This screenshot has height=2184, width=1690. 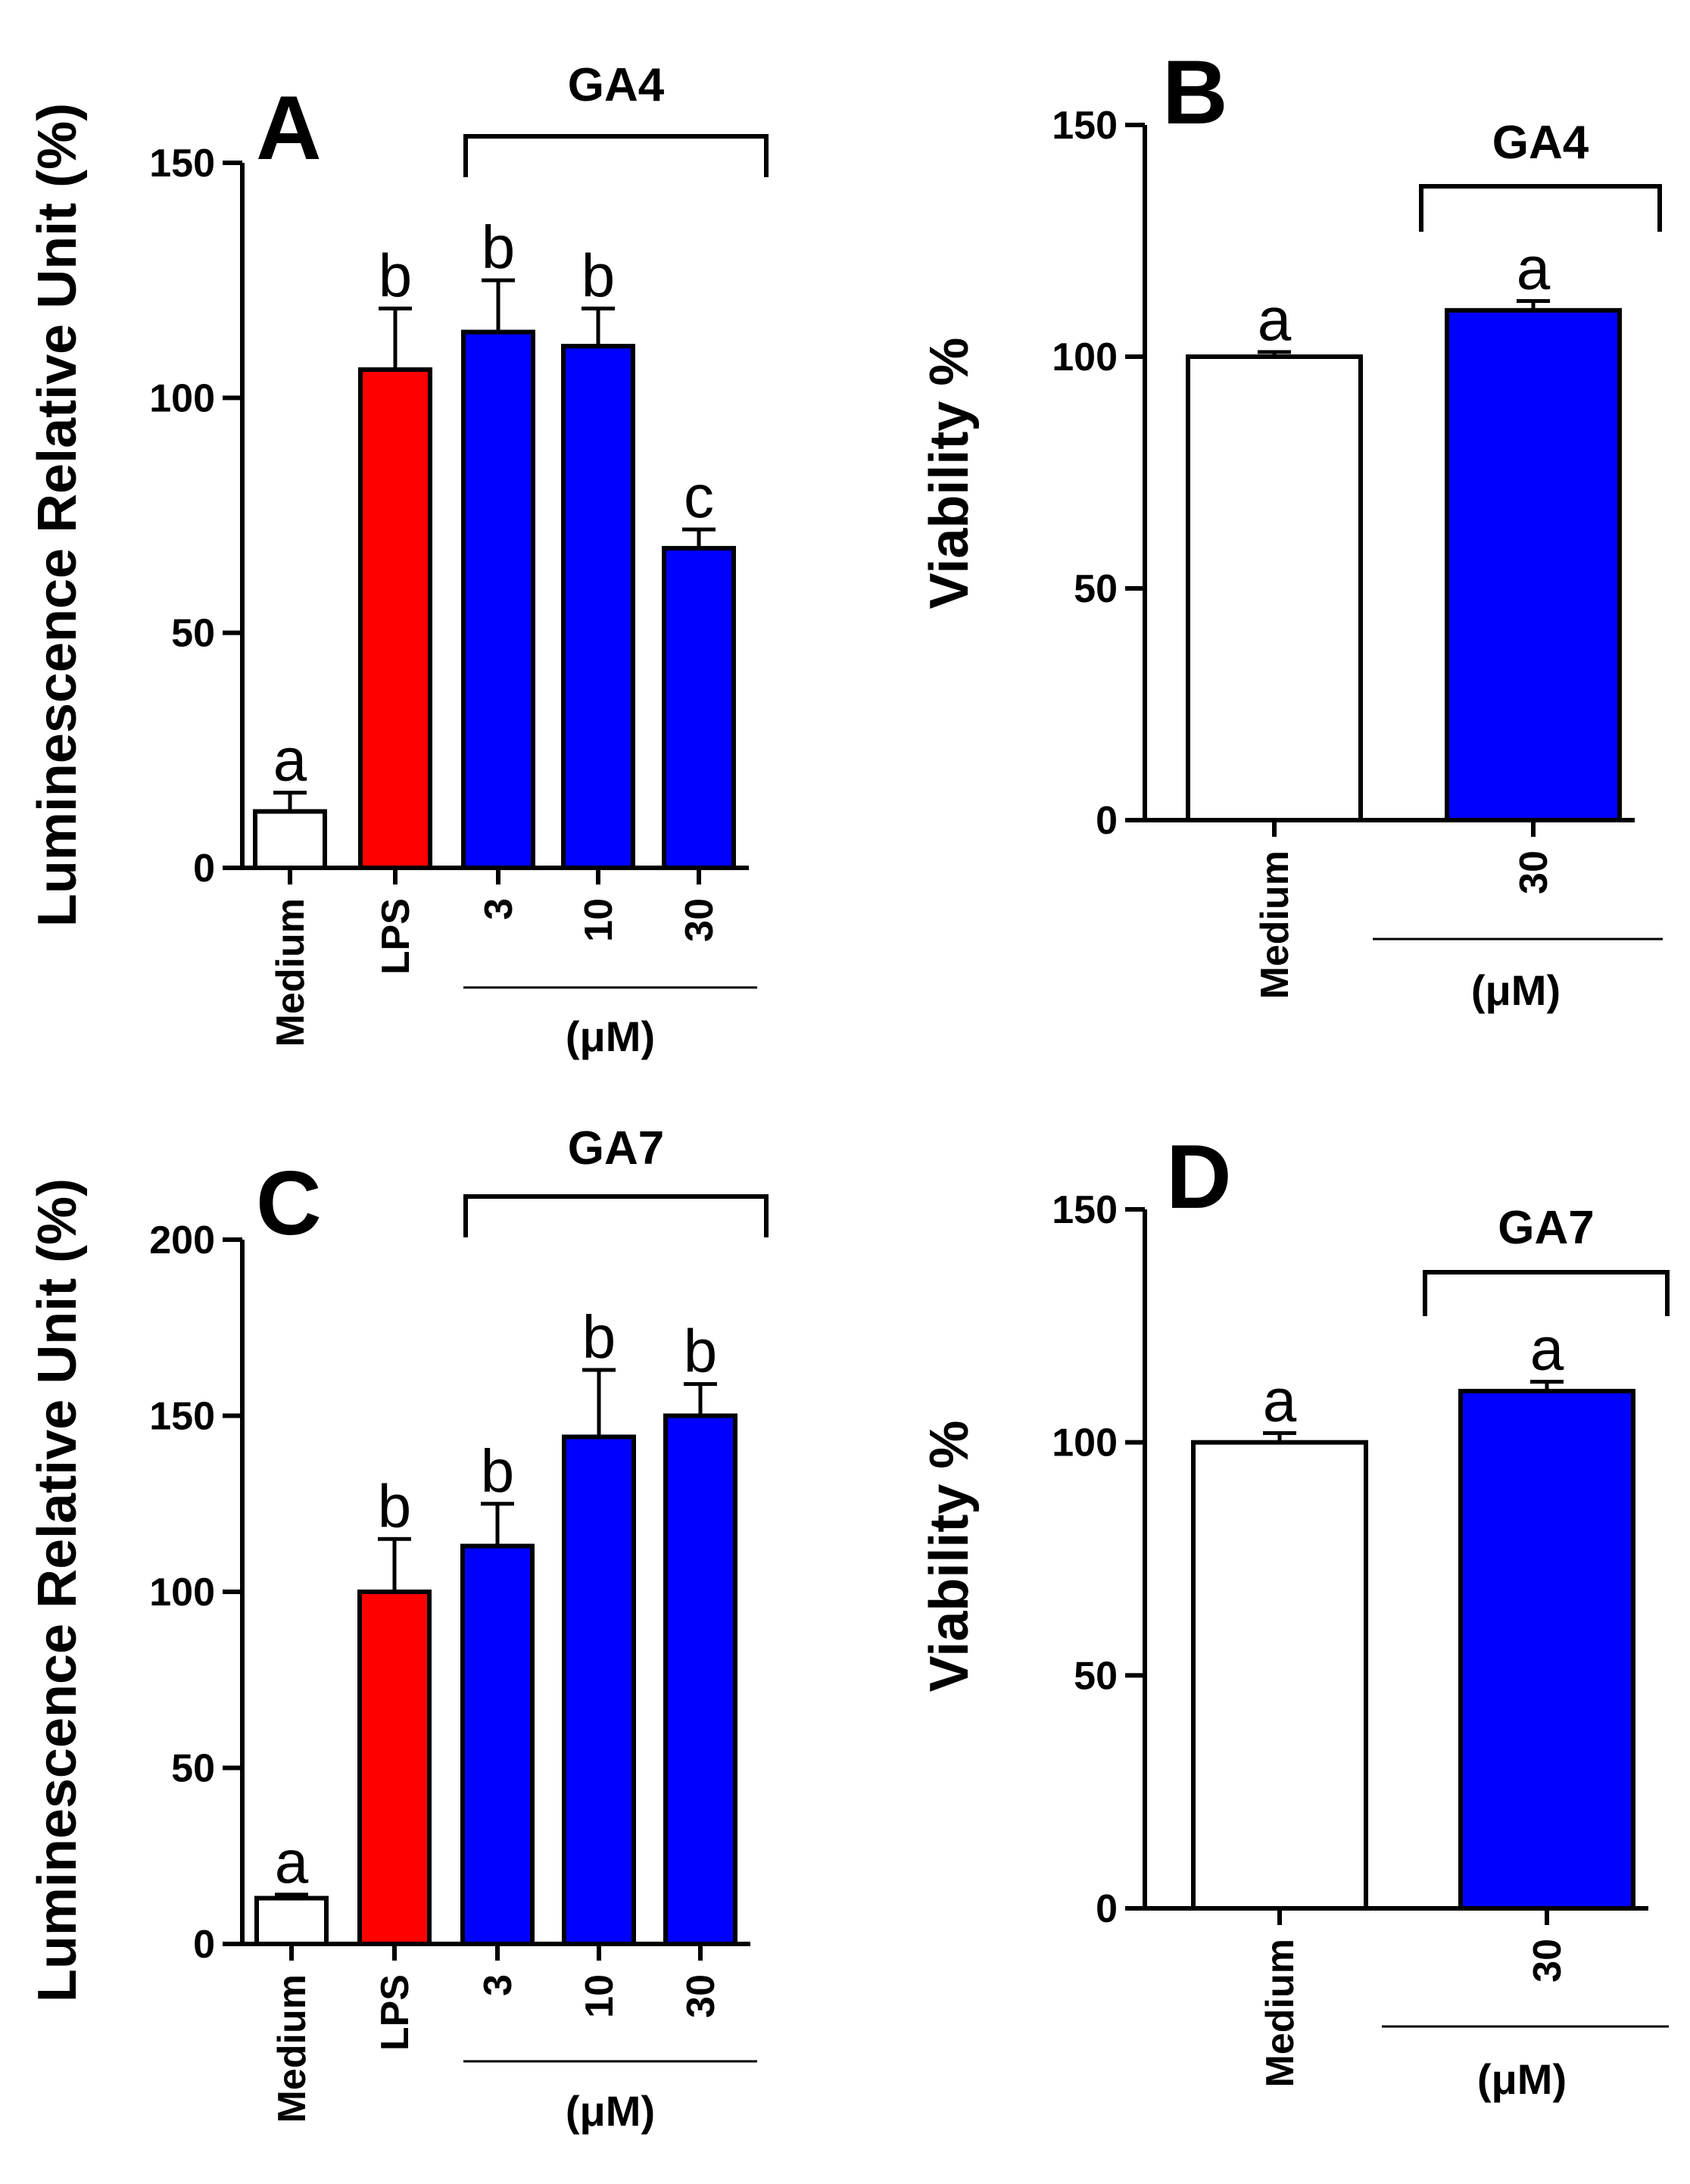 I want to click on significance-letter: c, so click(x=699, y=496).